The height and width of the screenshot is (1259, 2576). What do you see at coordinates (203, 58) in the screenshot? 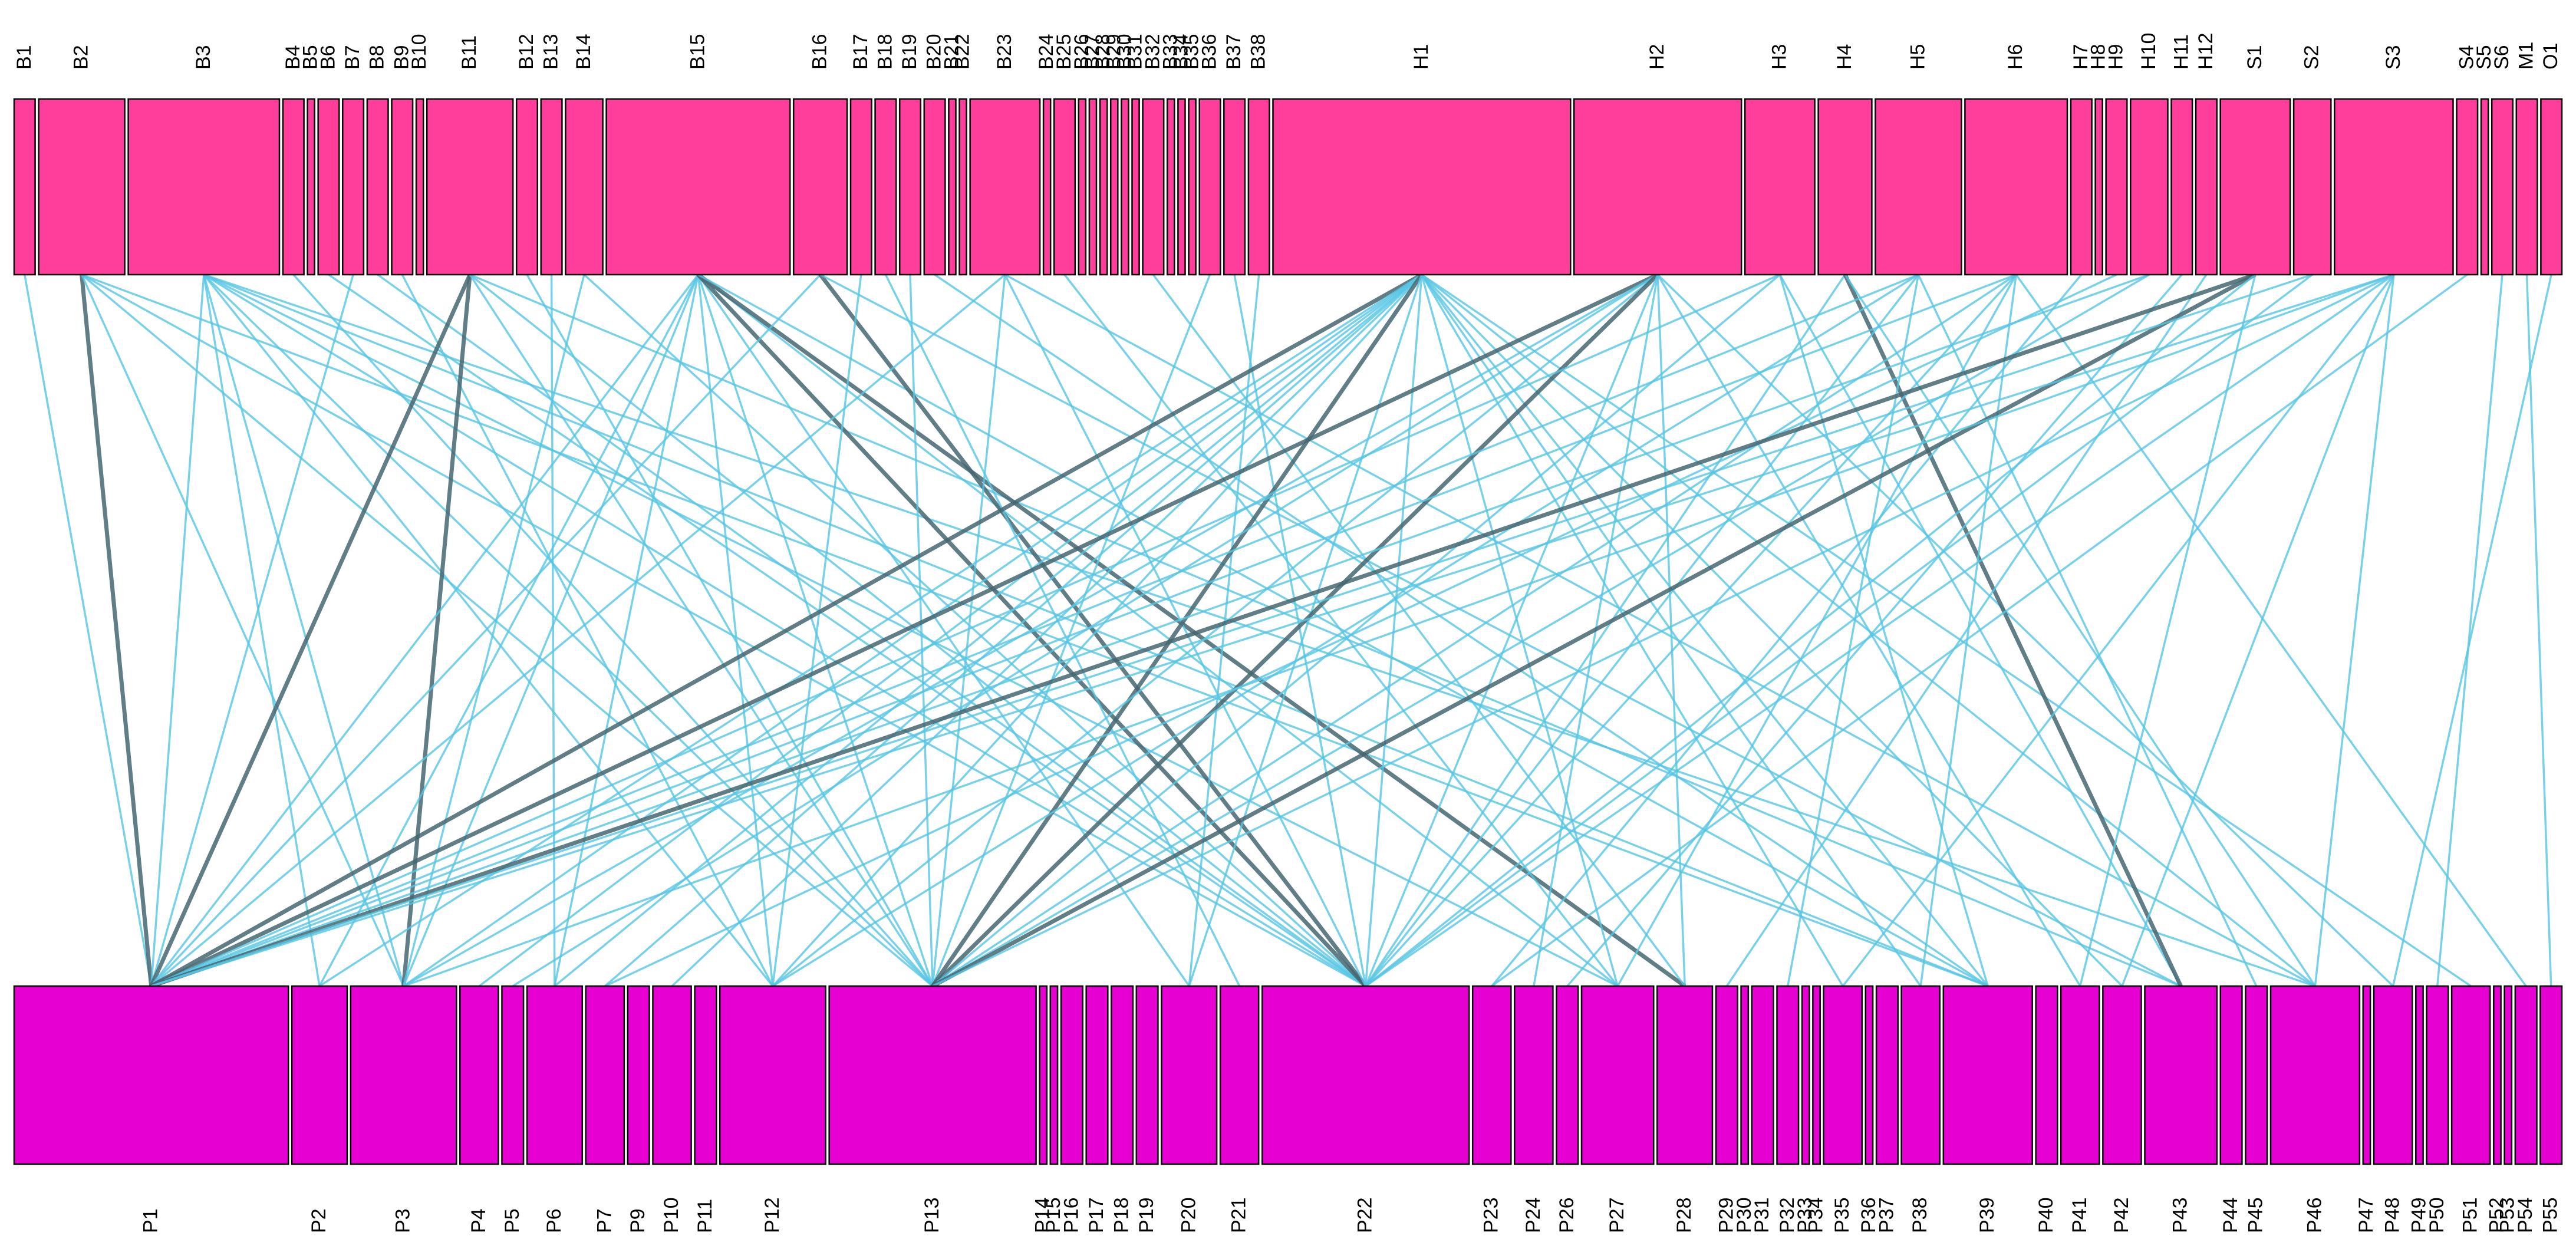
I see `top-node-label-B3: B3` at bounding box center [203, 58].